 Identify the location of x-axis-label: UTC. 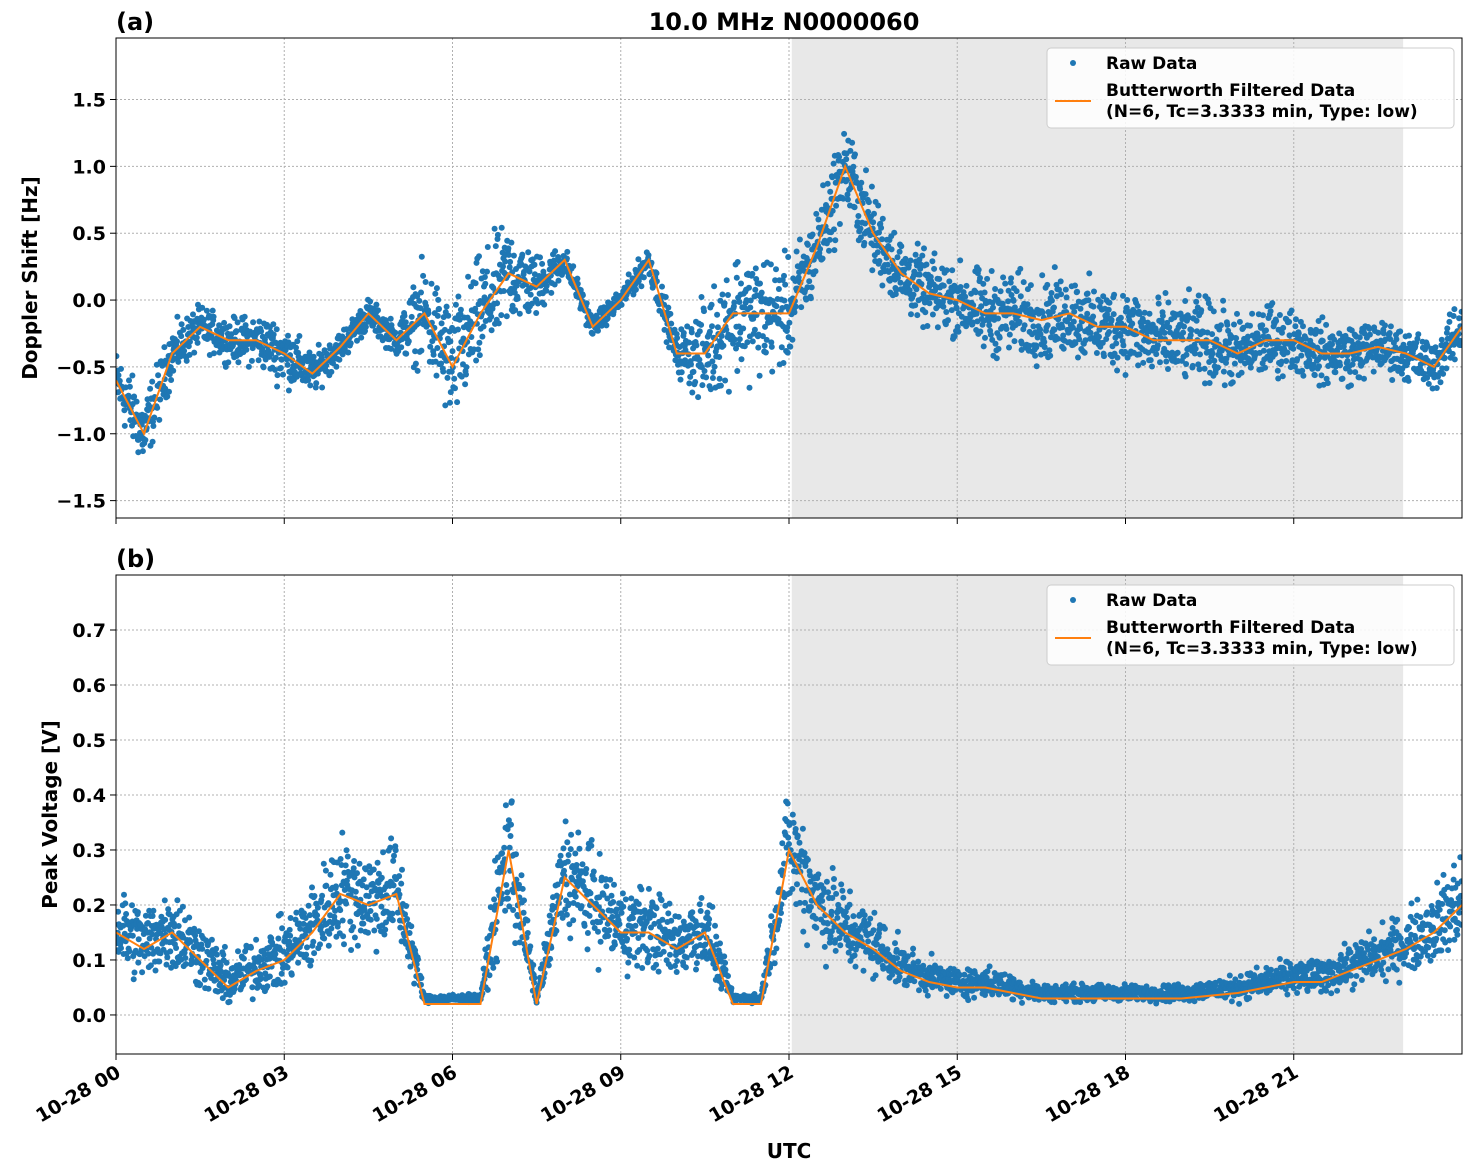
(789, 1151).